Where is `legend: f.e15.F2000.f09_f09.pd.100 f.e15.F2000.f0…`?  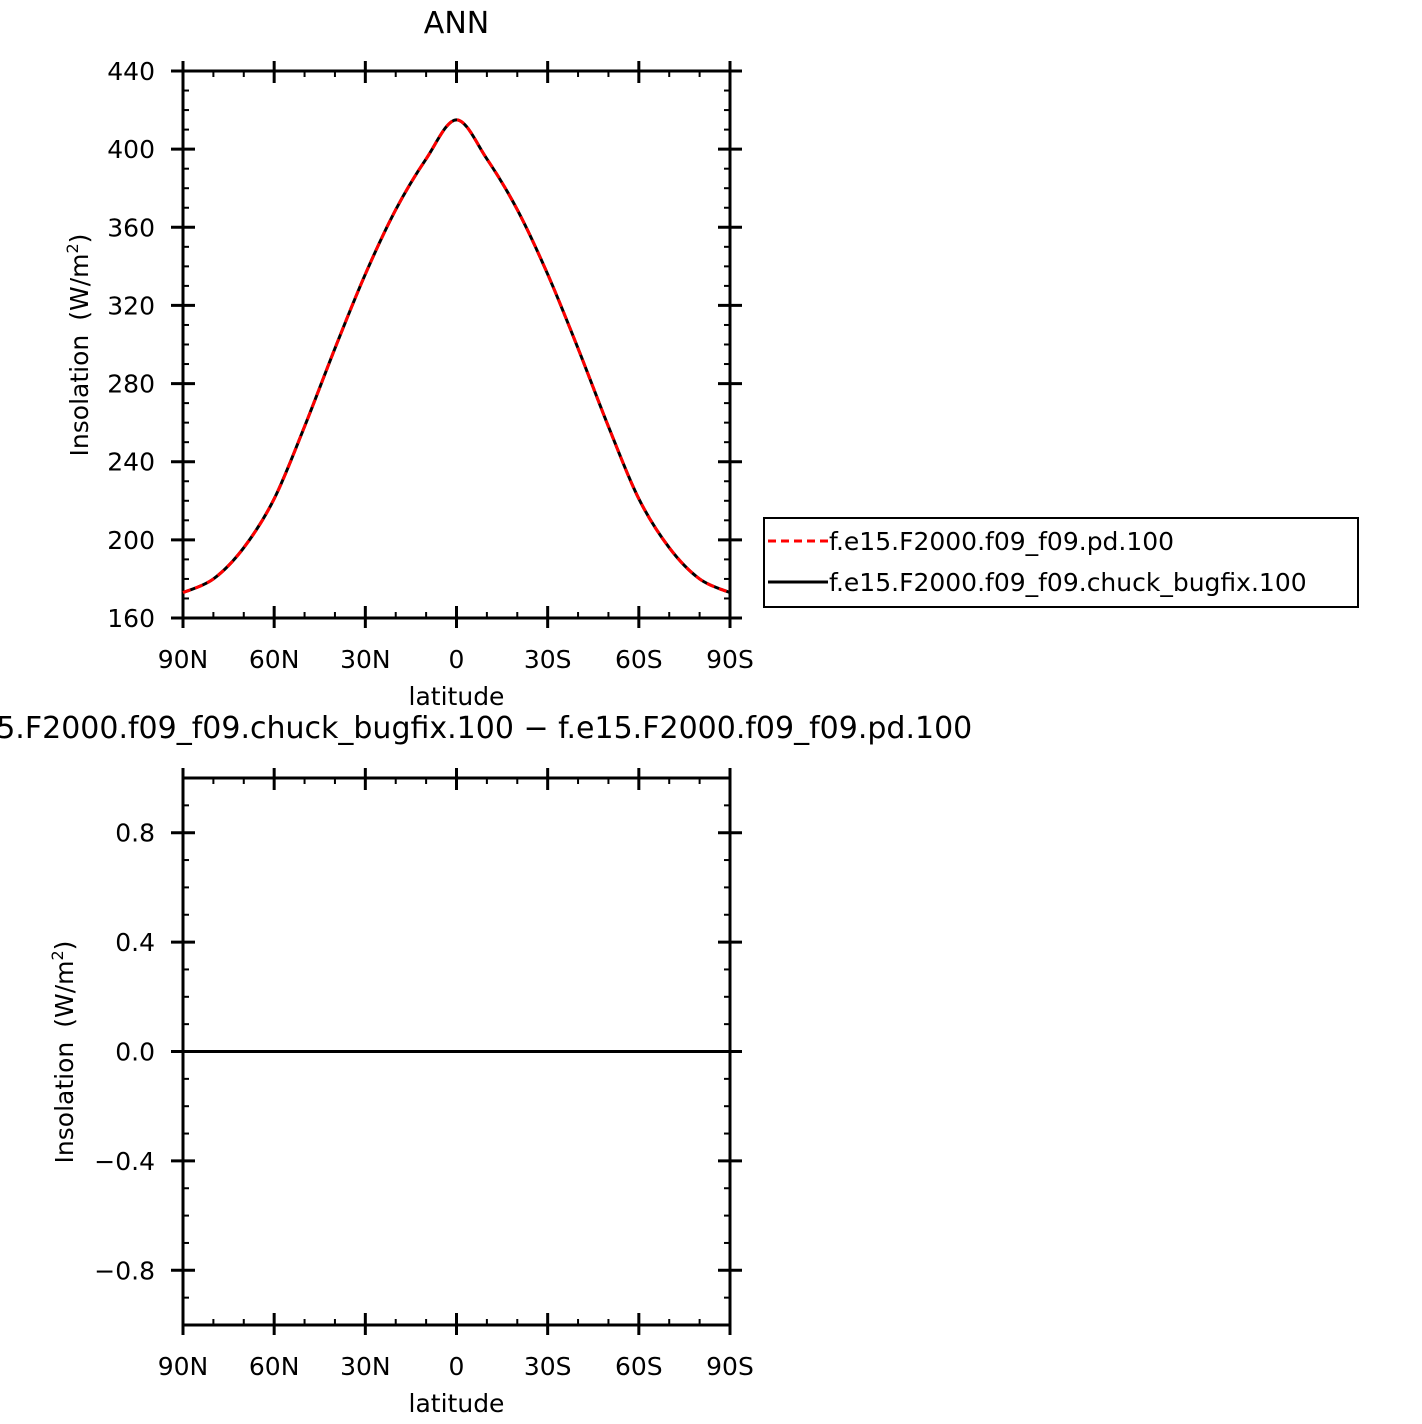 legend: f.e15.F2000.f09_f09.pd.100 f.e15.F2000.f0… is located at coordinates (1061, 562).